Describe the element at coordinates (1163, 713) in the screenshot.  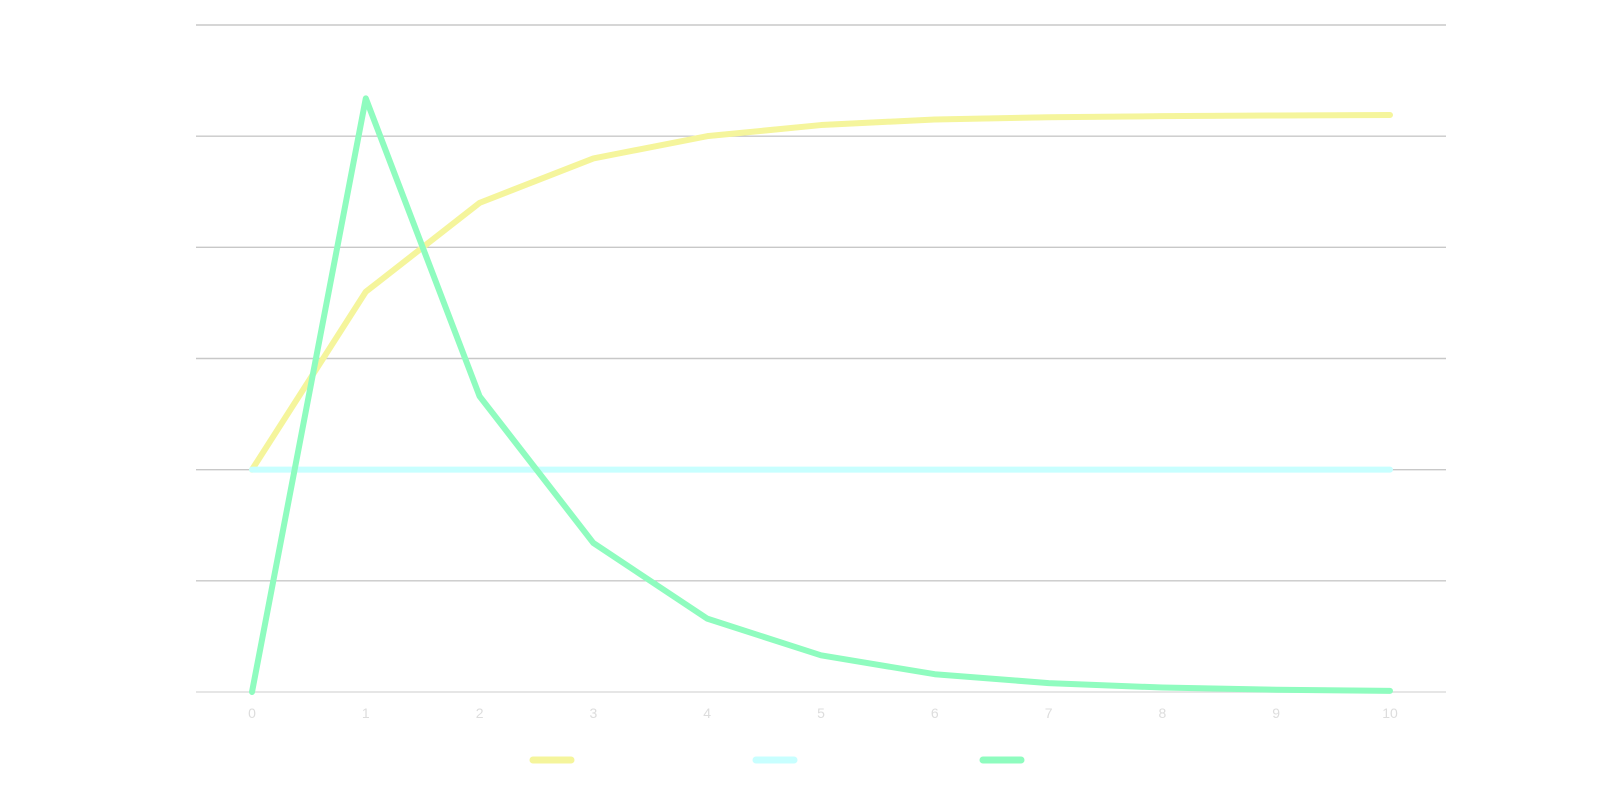
I see `x-tick-label: 8` at that location.